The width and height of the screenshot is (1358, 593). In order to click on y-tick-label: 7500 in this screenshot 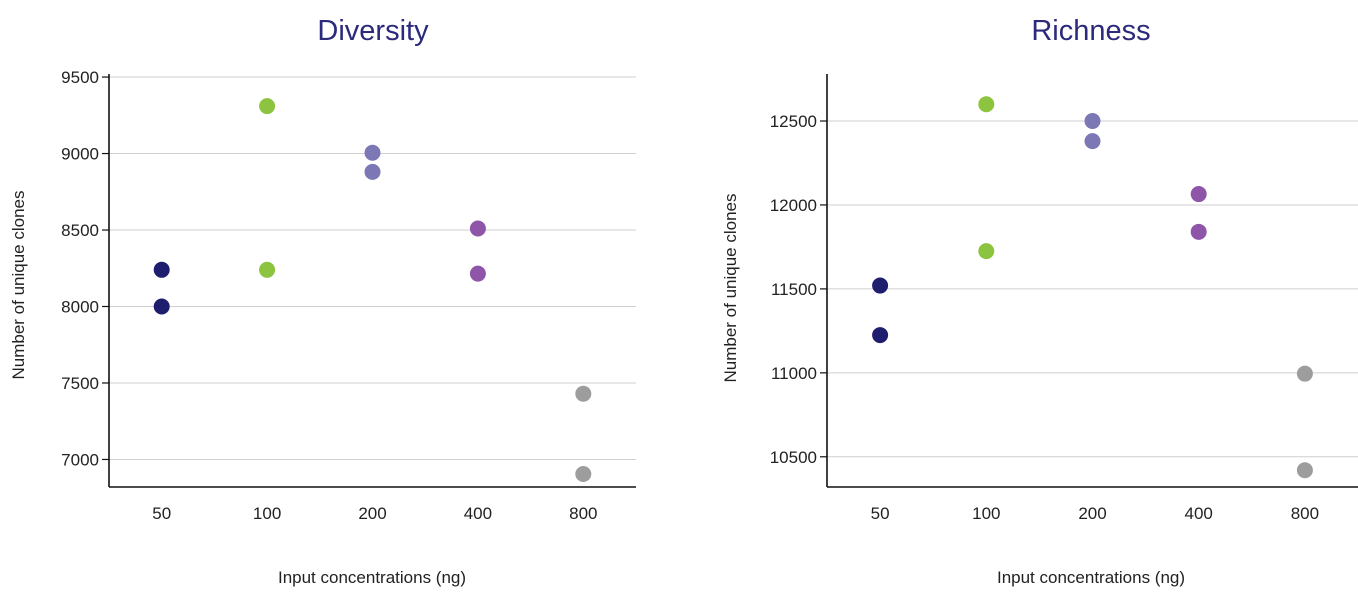, I will do `click(80, 383)`.